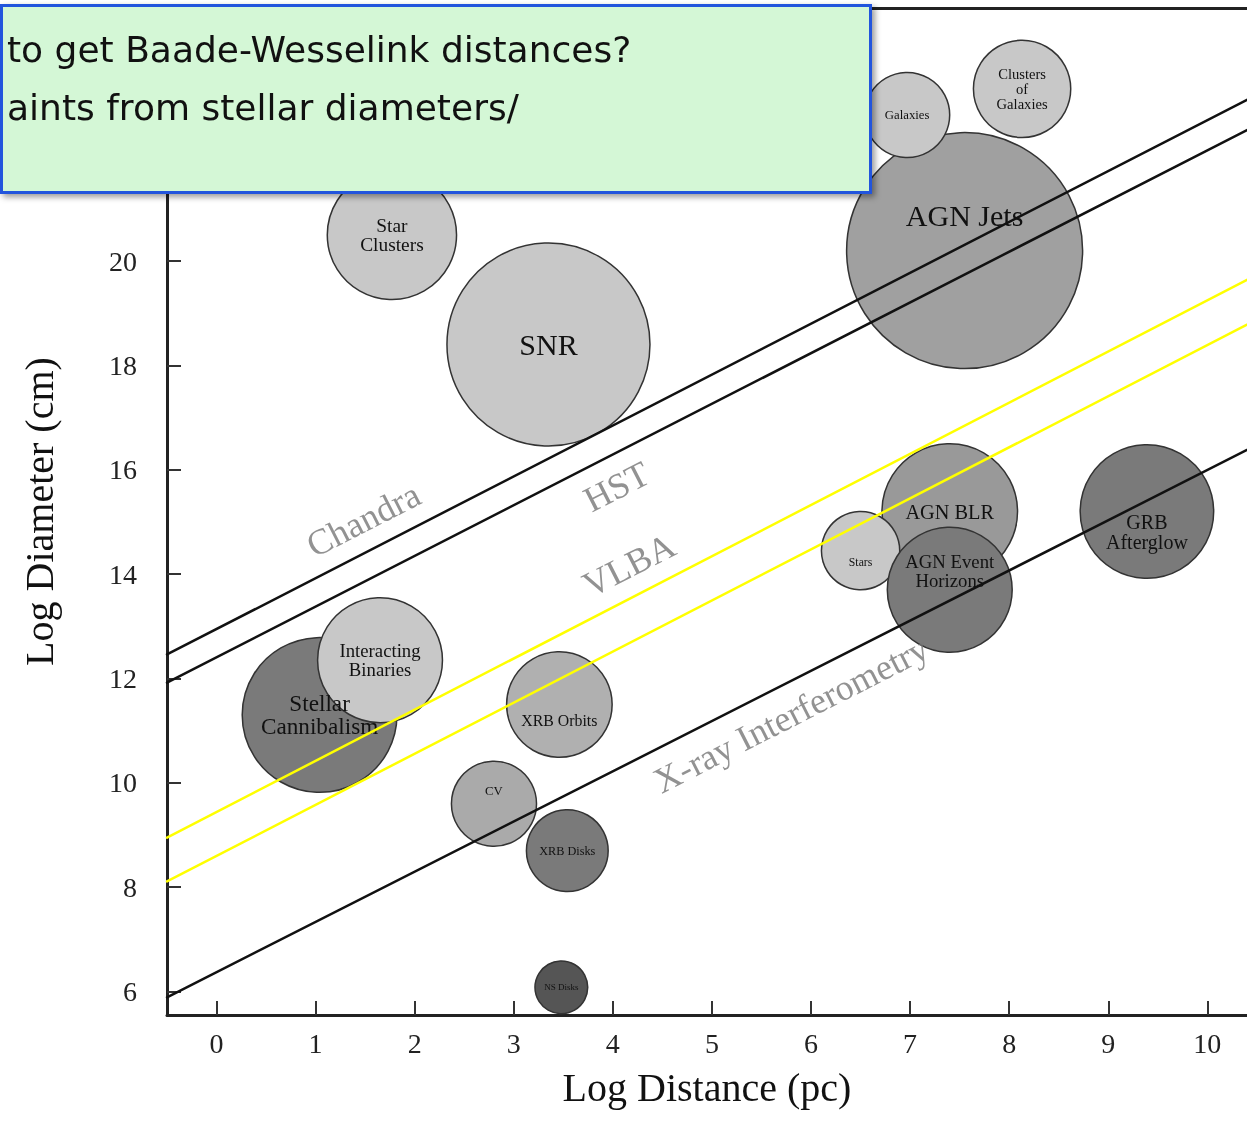 This screenshot has width=1247, height=1121. What do you see at coordinates (1108, 1043) in the screenshot?
I see `x-tick-label: 9` at bounding box center [1108, 1043].